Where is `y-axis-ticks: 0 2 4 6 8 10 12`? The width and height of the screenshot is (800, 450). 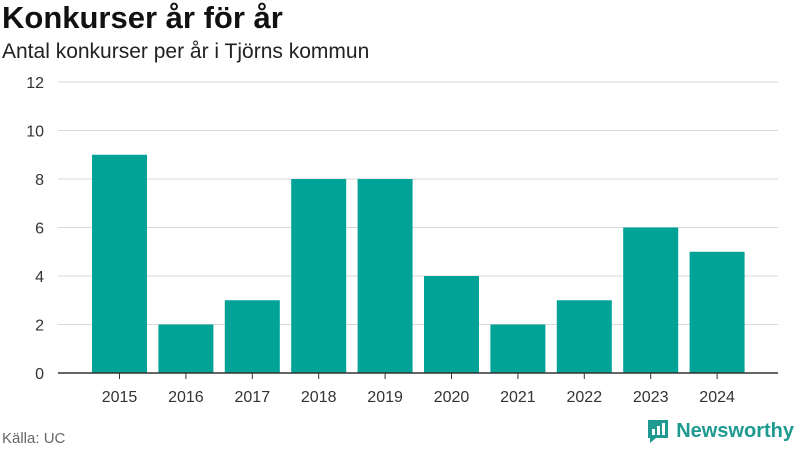 y-axis-ticks: 0 2 4 6 8 10 12 is located at coordinates (35, 229).